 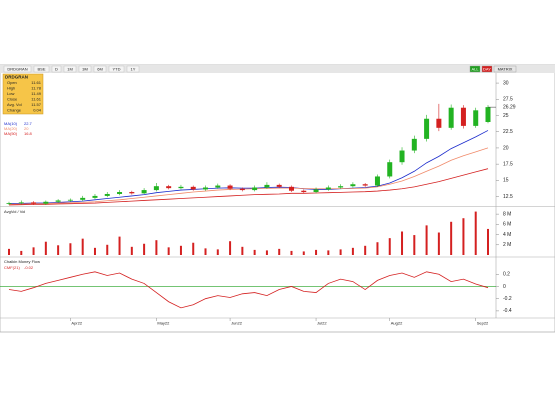 What do you see at coordinates (248, 187) in the screenshot?
I see `moving-average` at bounding box center [248, 187].